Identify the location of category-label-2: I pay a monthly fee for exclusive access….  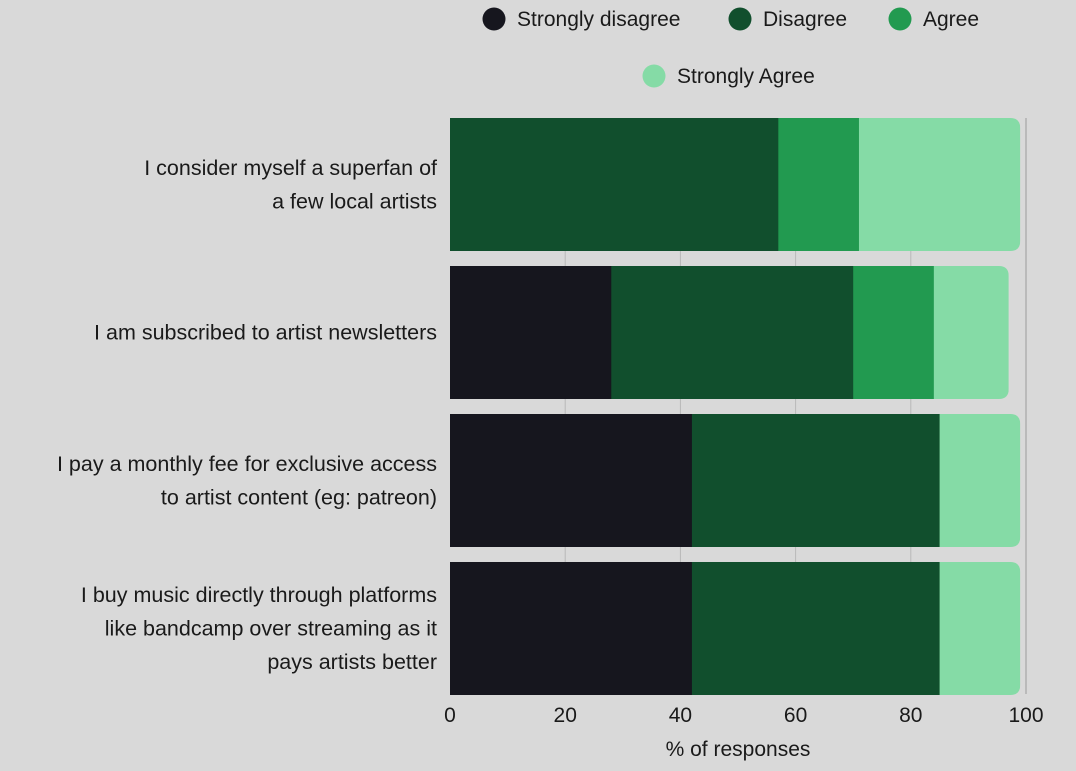
(247, 481).